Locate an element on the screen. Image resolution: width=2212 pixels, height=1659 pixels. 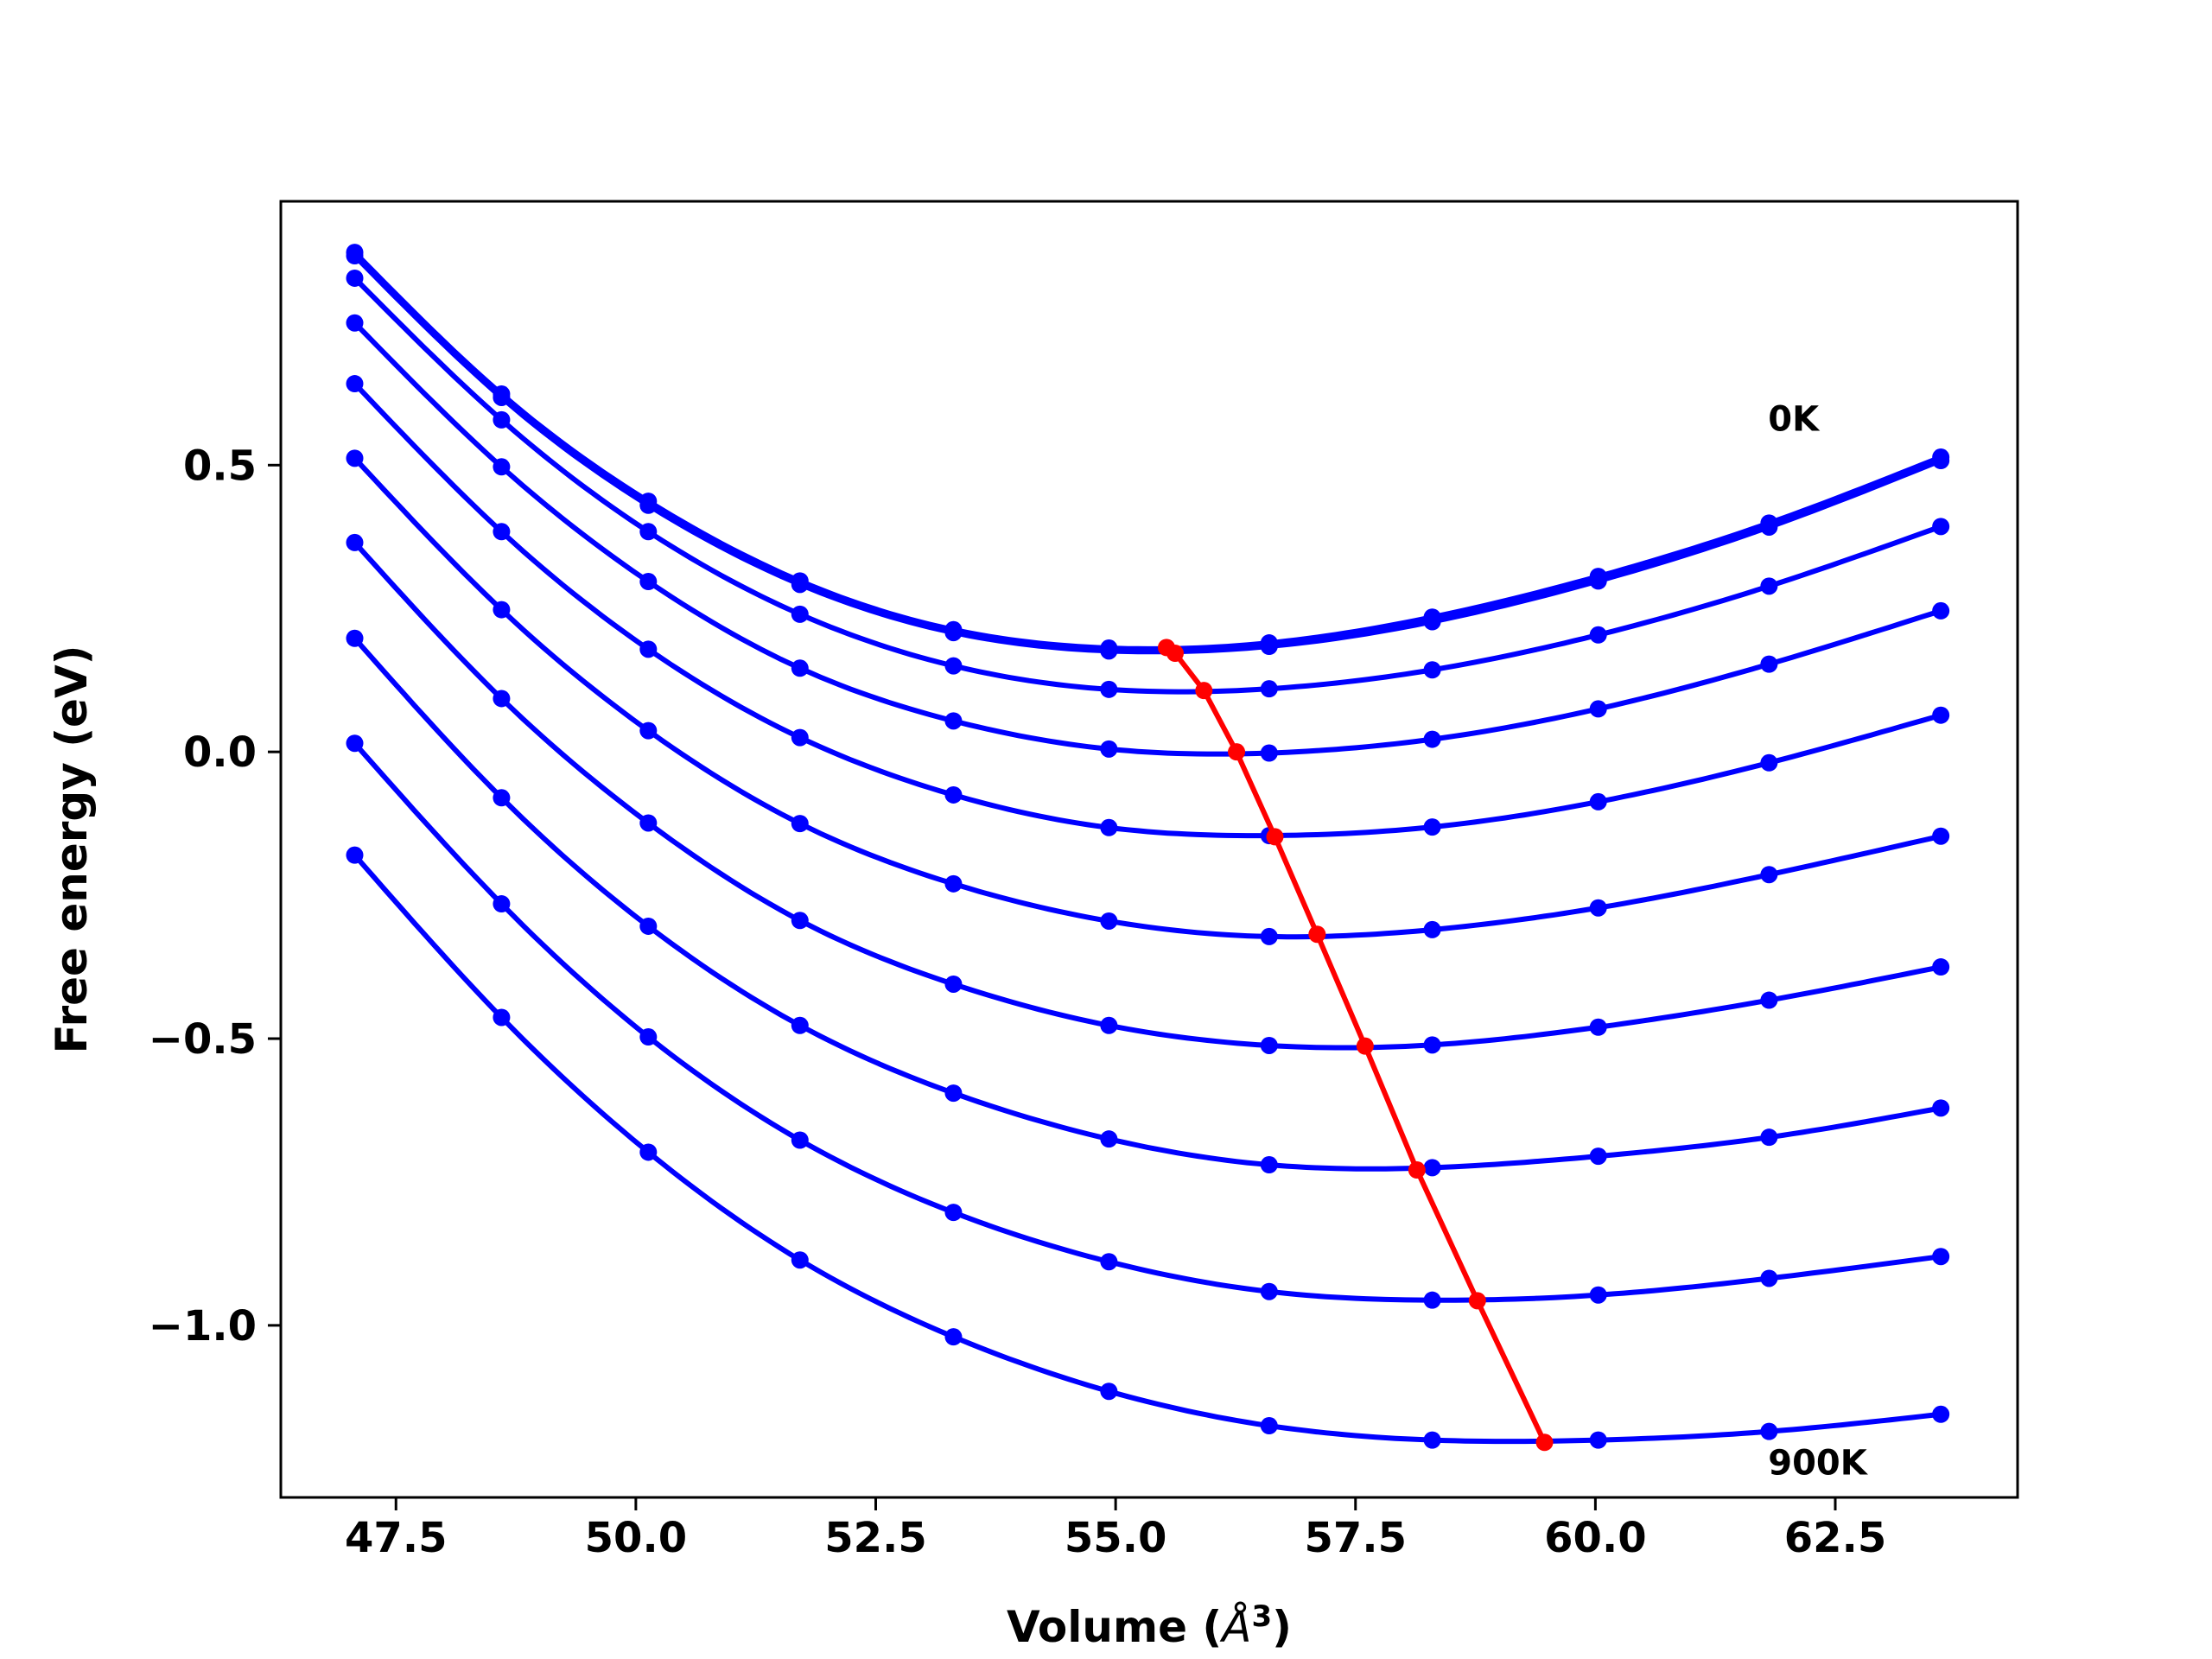
annotation-0k: 0K is located at coordinates (1794, 419).